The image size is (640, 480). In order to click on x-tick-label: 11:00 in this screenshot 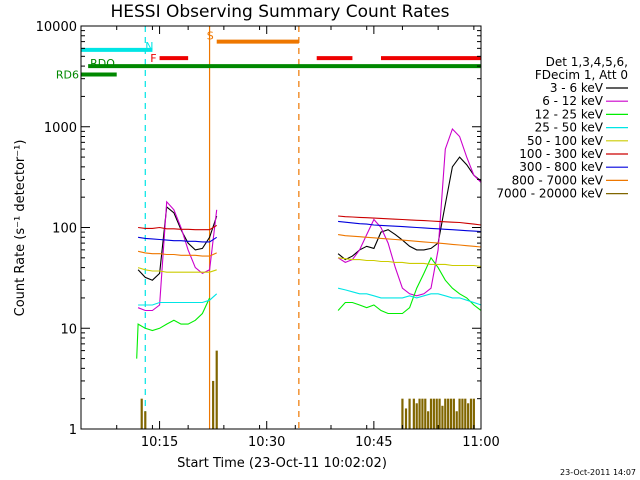, I will do `click(480, 442)`.